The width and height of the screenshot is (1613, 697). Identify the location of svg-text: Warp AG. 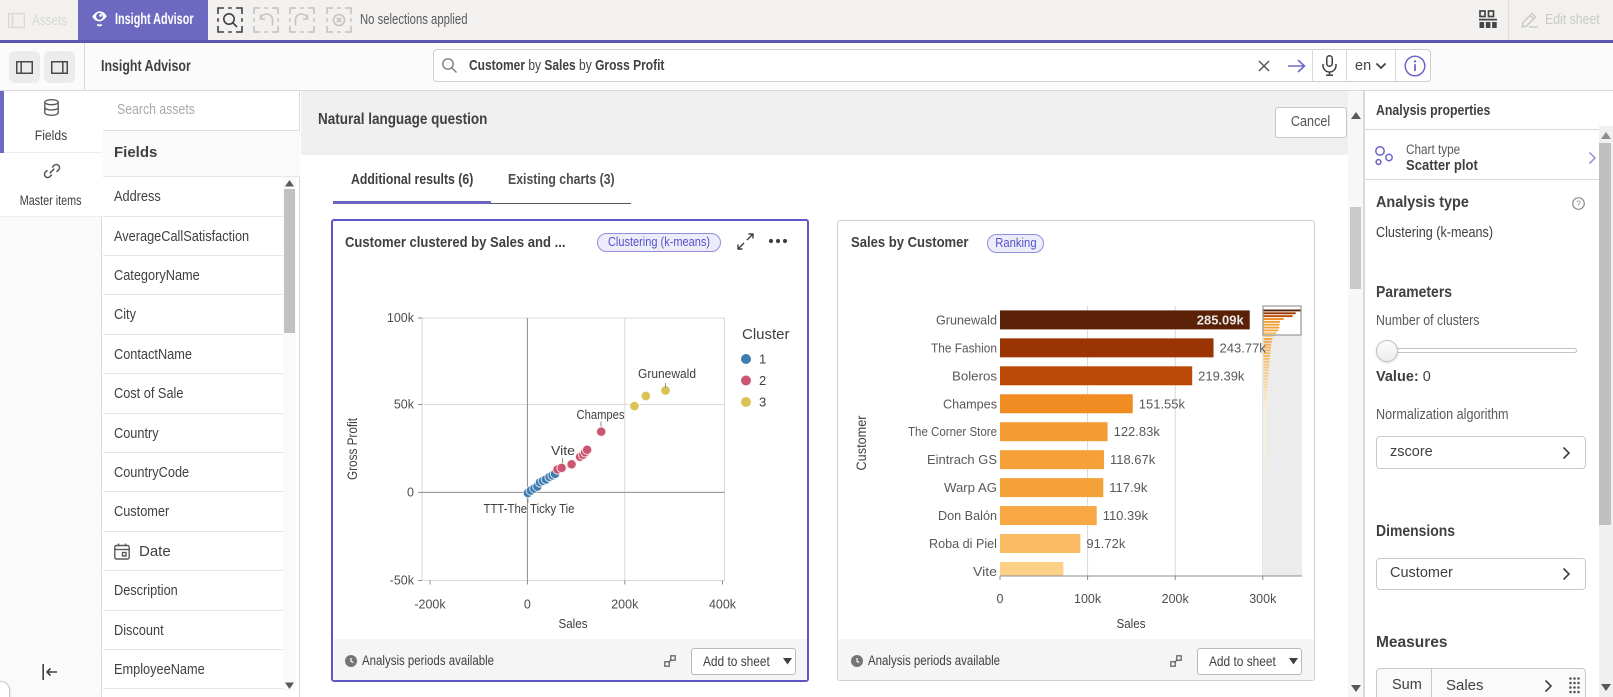
(970, 487).